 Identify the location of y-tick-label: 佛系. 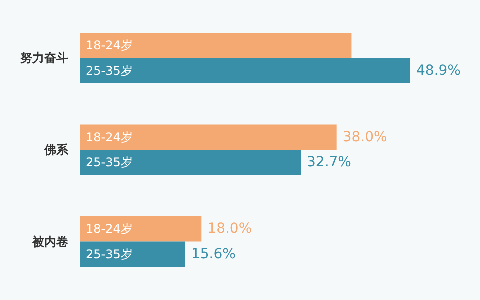
(57, 150).